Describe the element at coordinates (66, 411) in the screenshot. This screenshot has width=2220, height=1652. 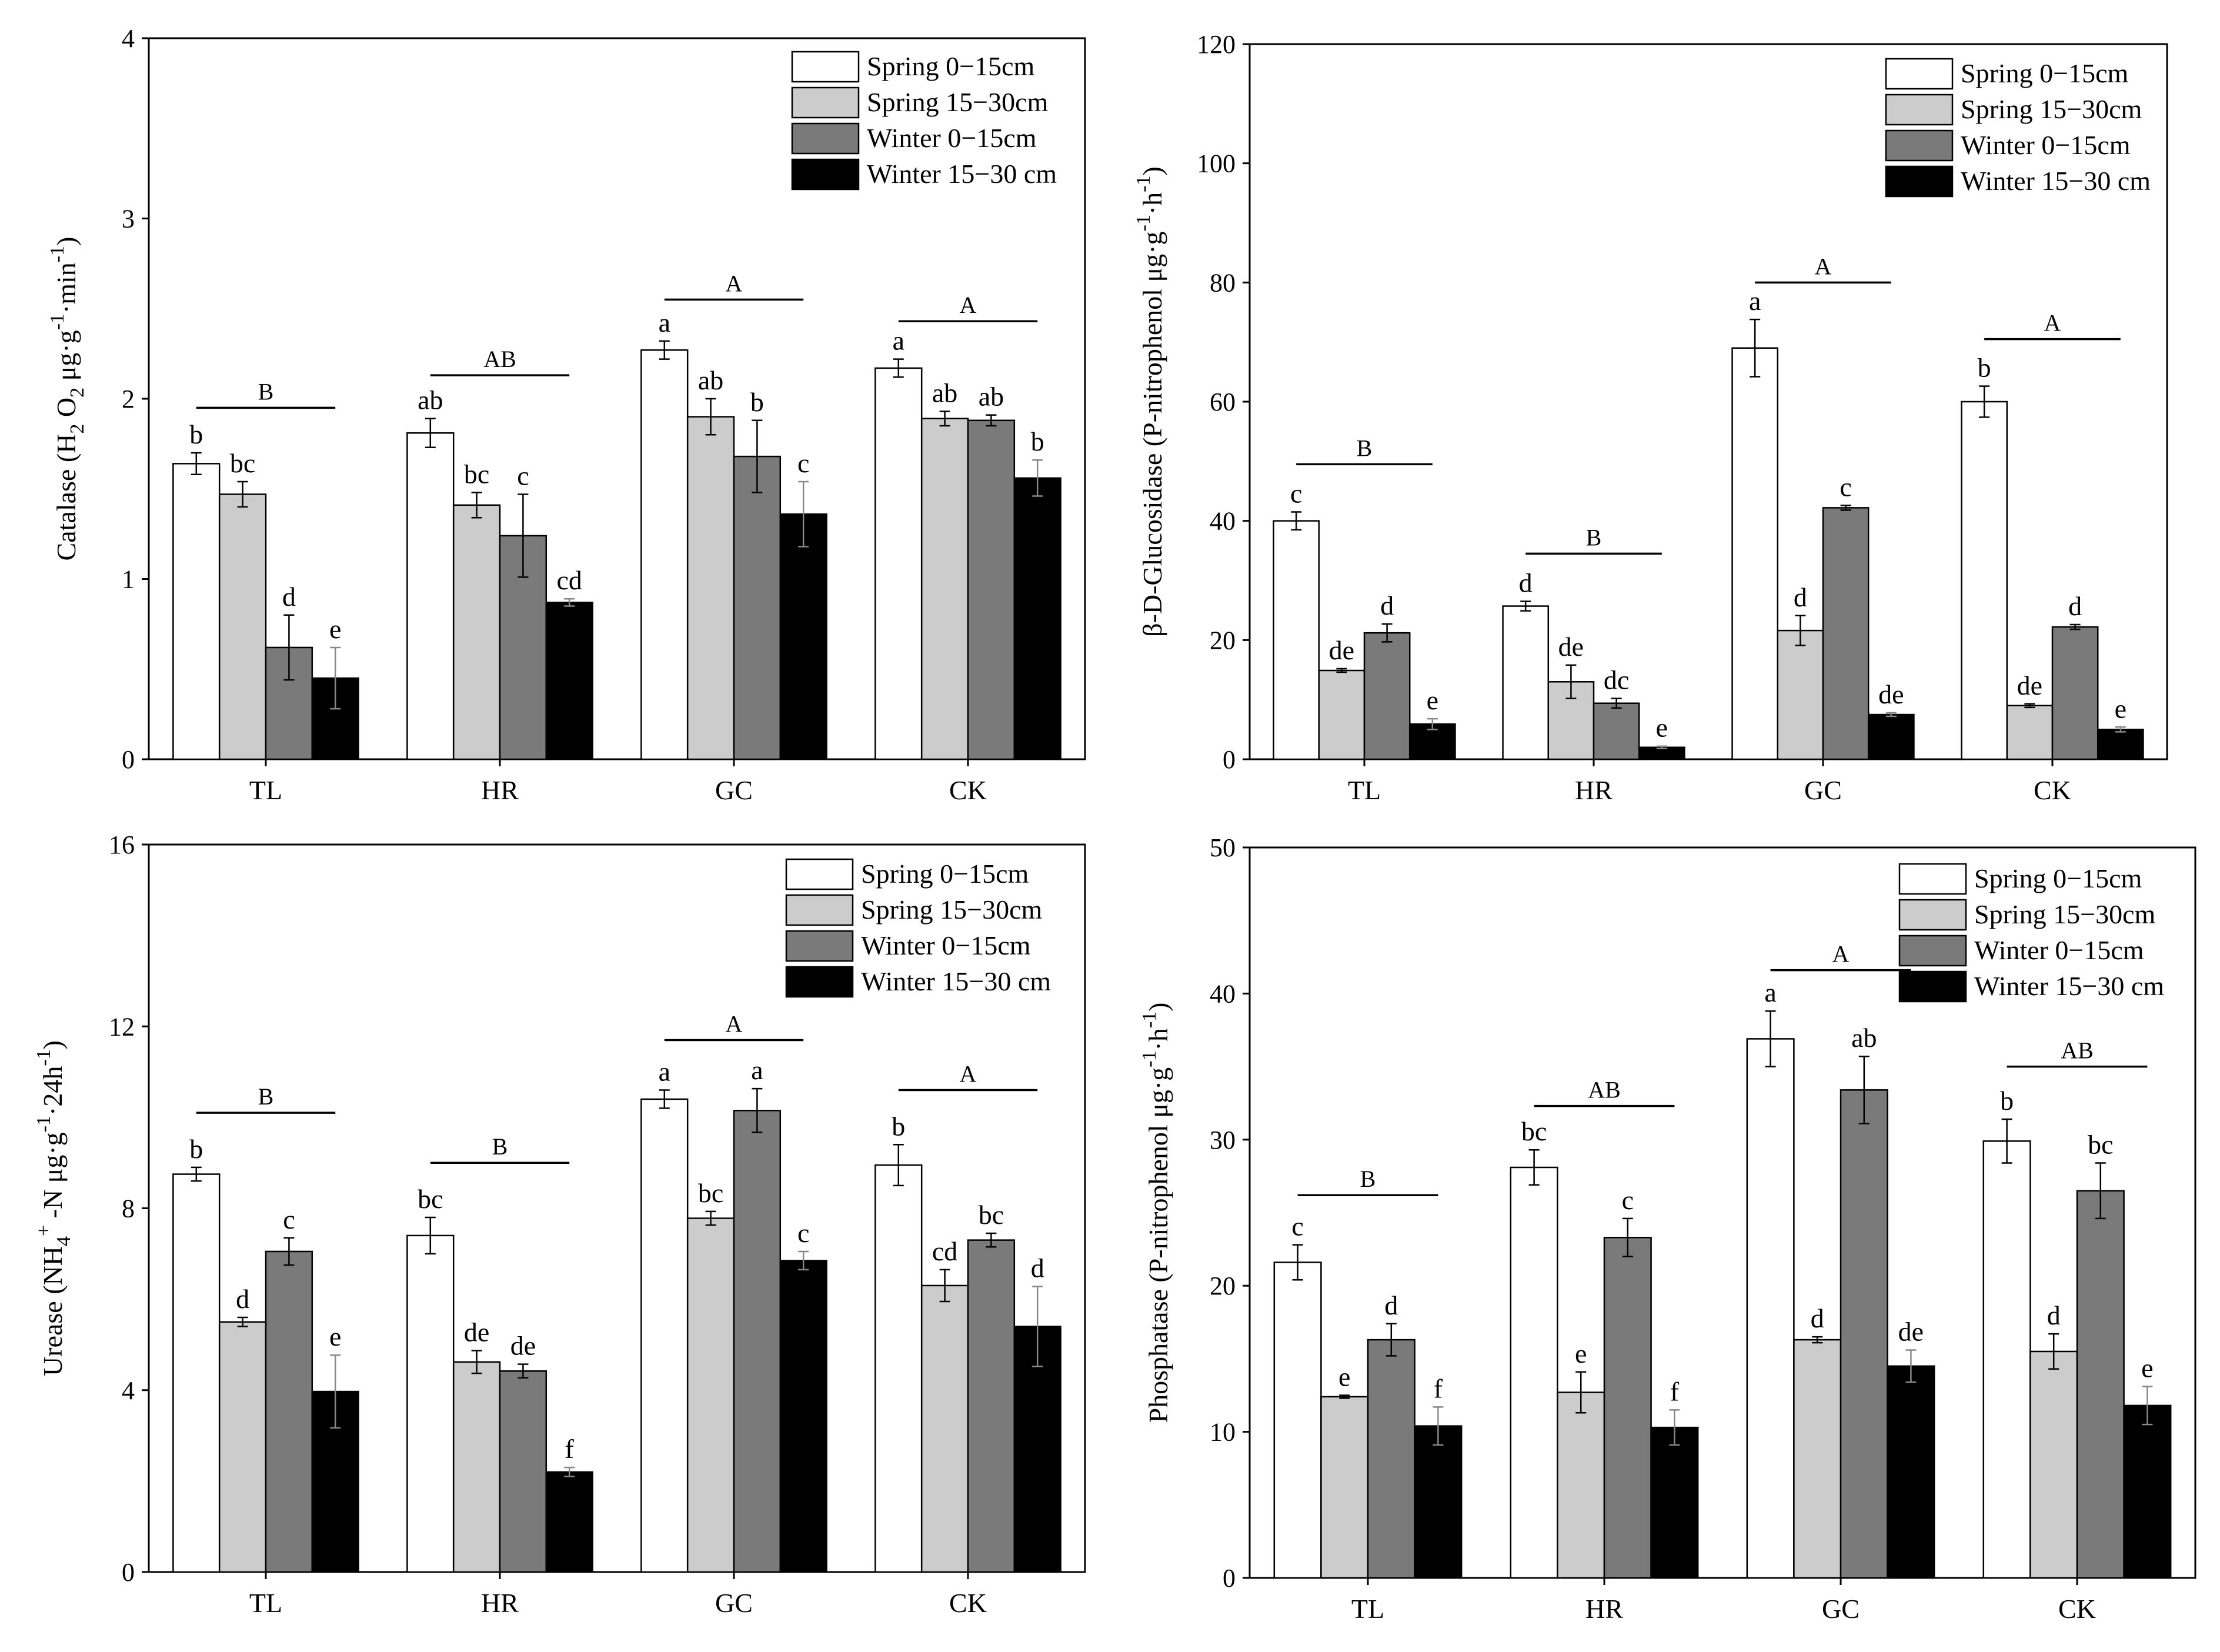
I see `y-axis-label-part: O` at that location.